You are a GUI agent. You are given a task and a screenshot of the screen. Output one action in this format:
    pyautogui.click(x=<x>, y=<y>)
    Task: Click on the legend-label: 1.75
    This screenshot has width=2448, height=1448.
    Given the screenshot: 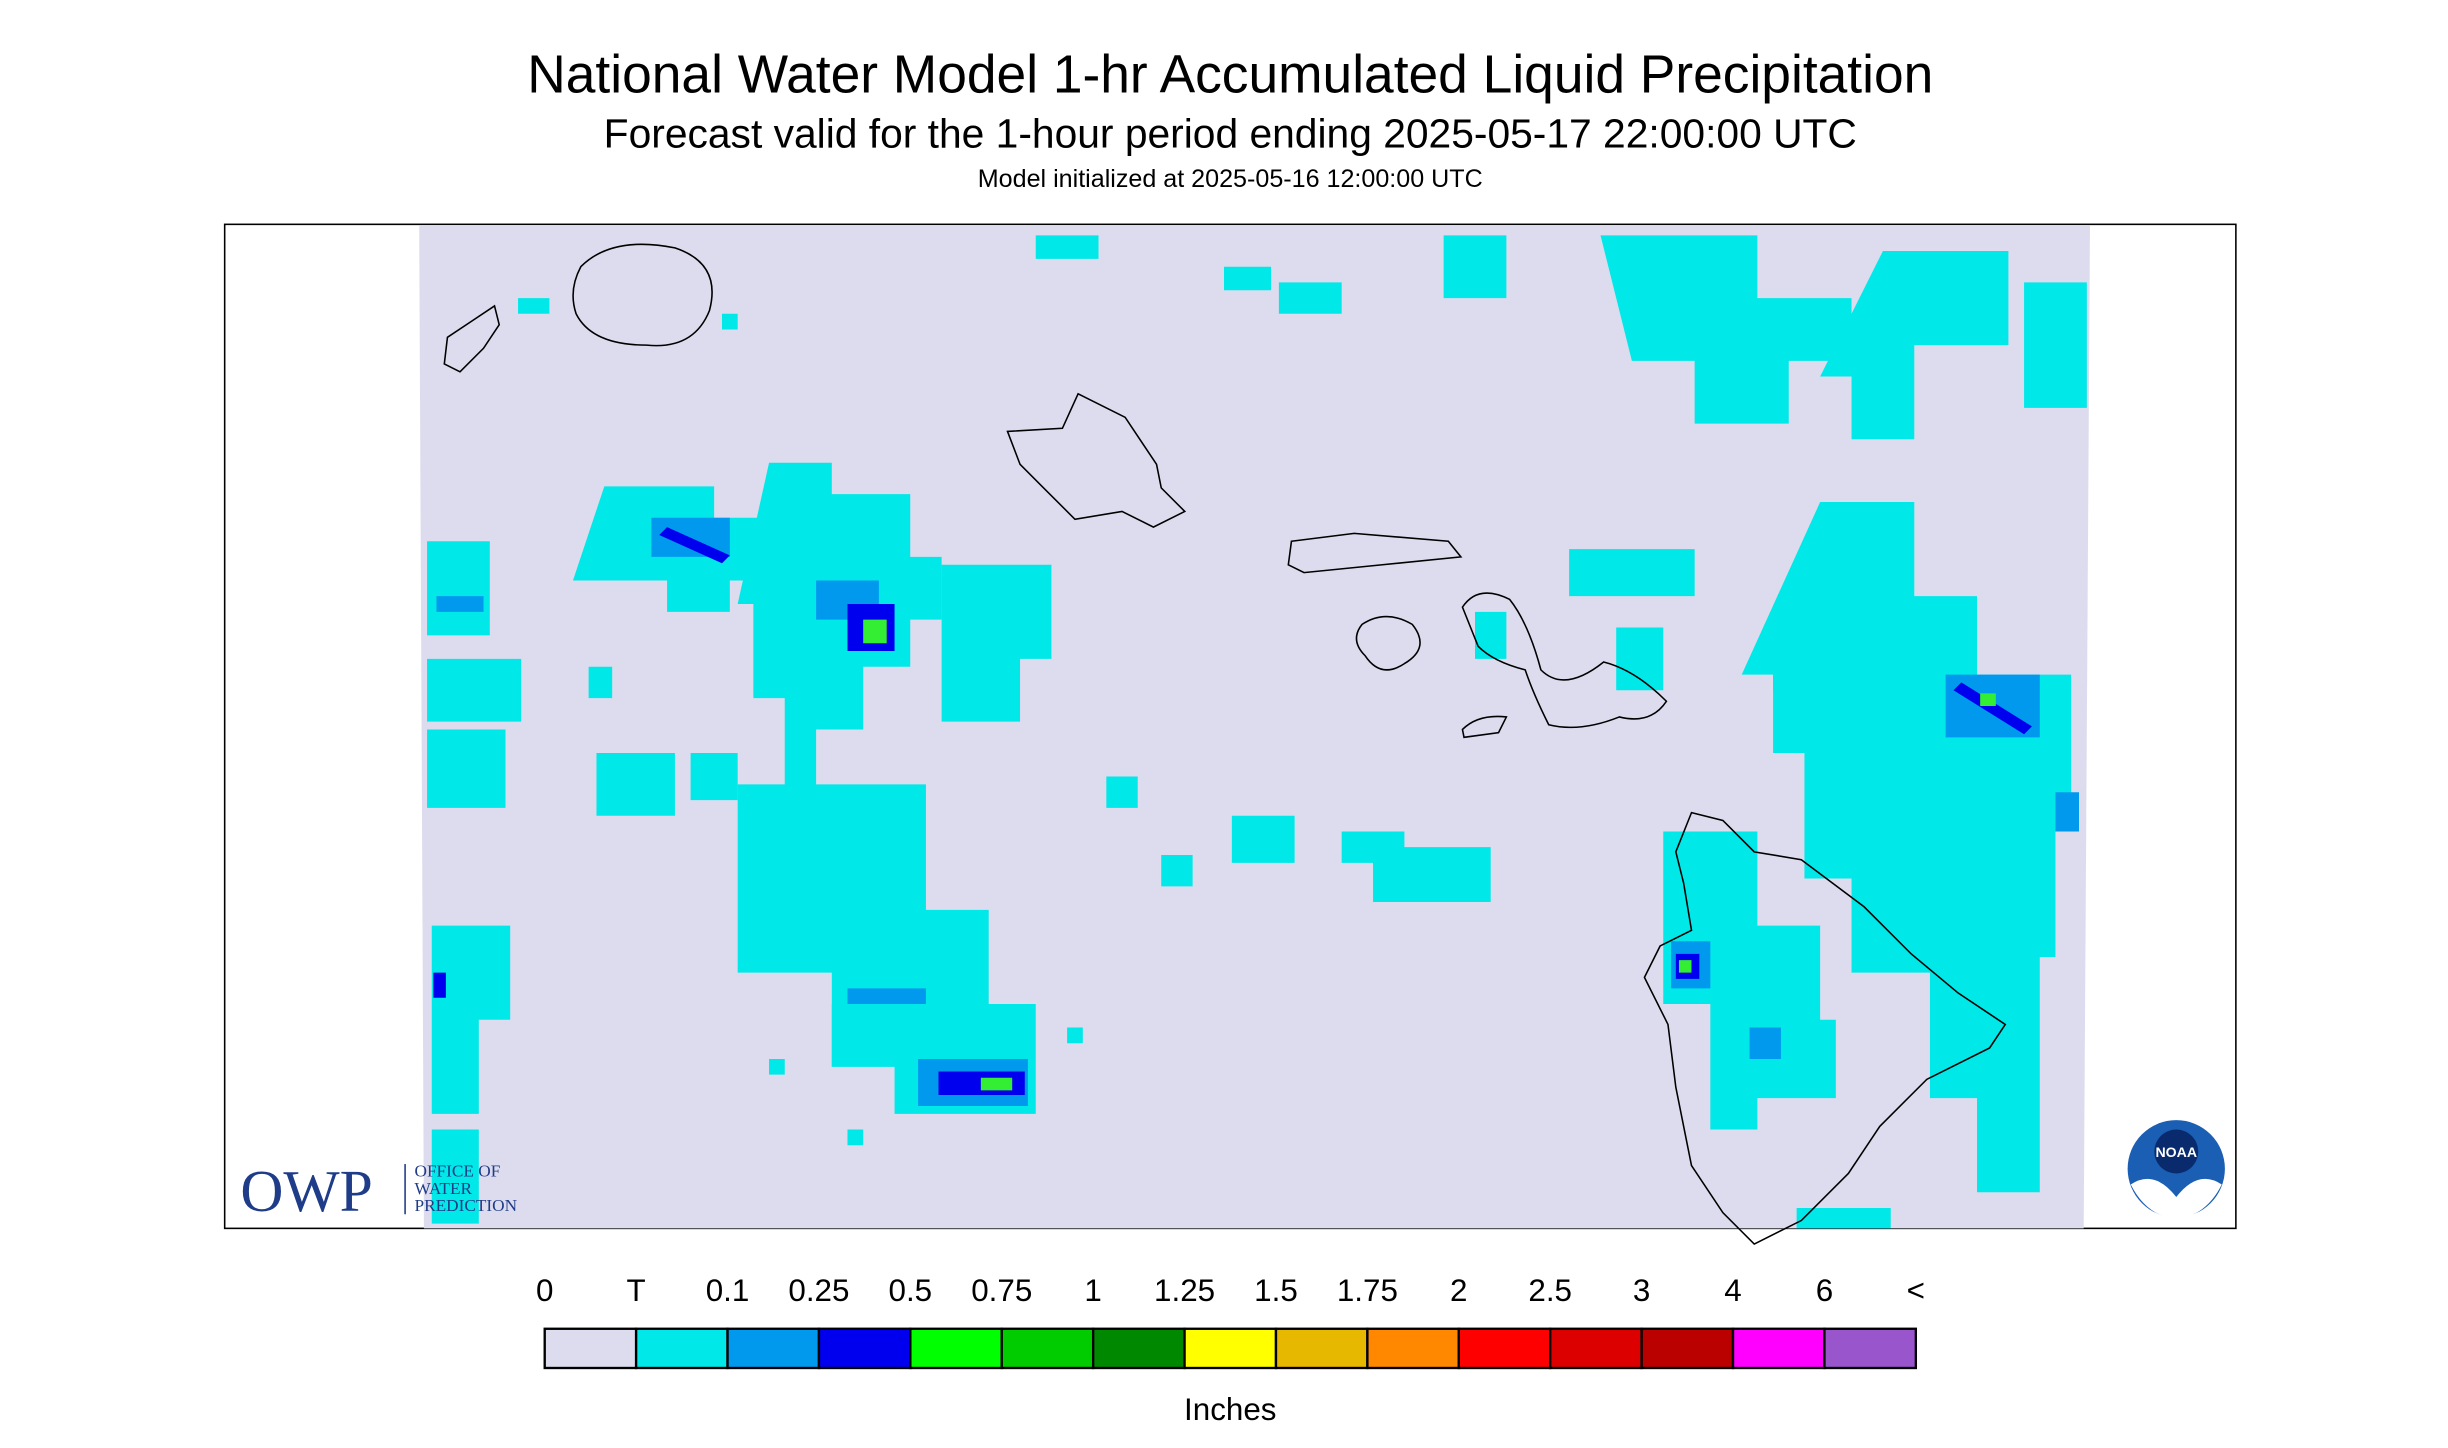 What is the action you would take?
    pyautogui.click(x=1367, y=1290)
    